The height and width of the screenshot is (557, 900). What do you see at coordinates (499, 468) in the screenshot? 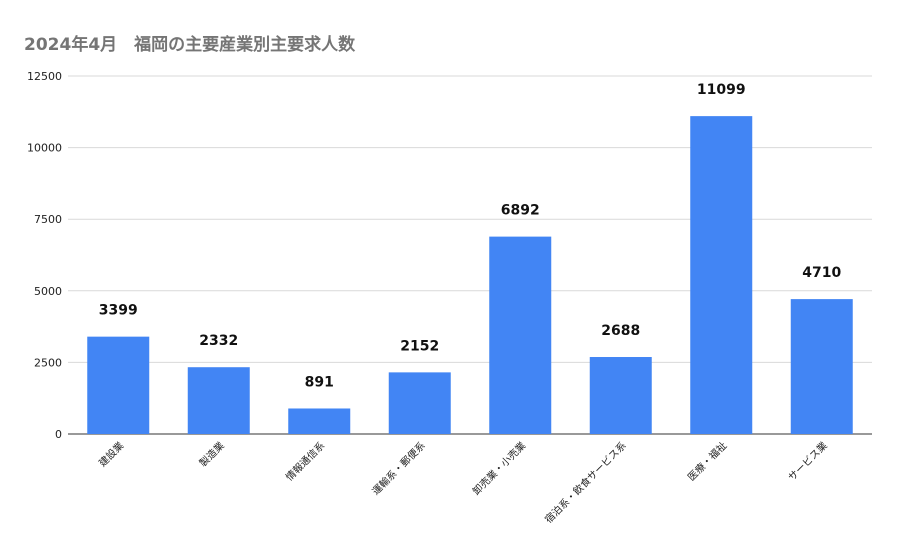
I see `category-label: 卸売業・小売業` at bounding box center [499, 468].